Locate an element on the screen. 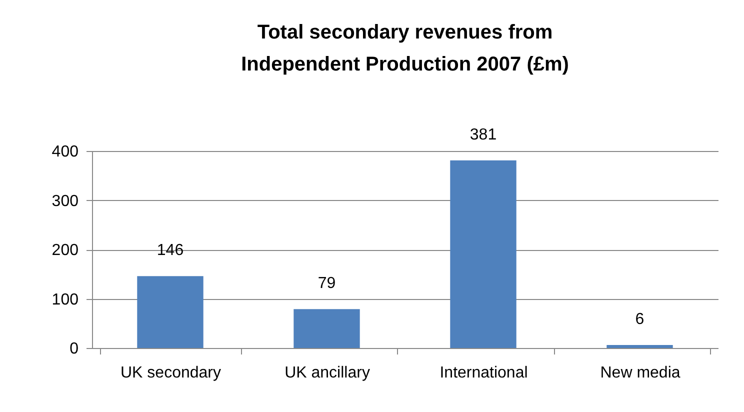 This screenshot has width=744, height=412. x-tick-label: UK ancillary is located at coordinates (327, 373).